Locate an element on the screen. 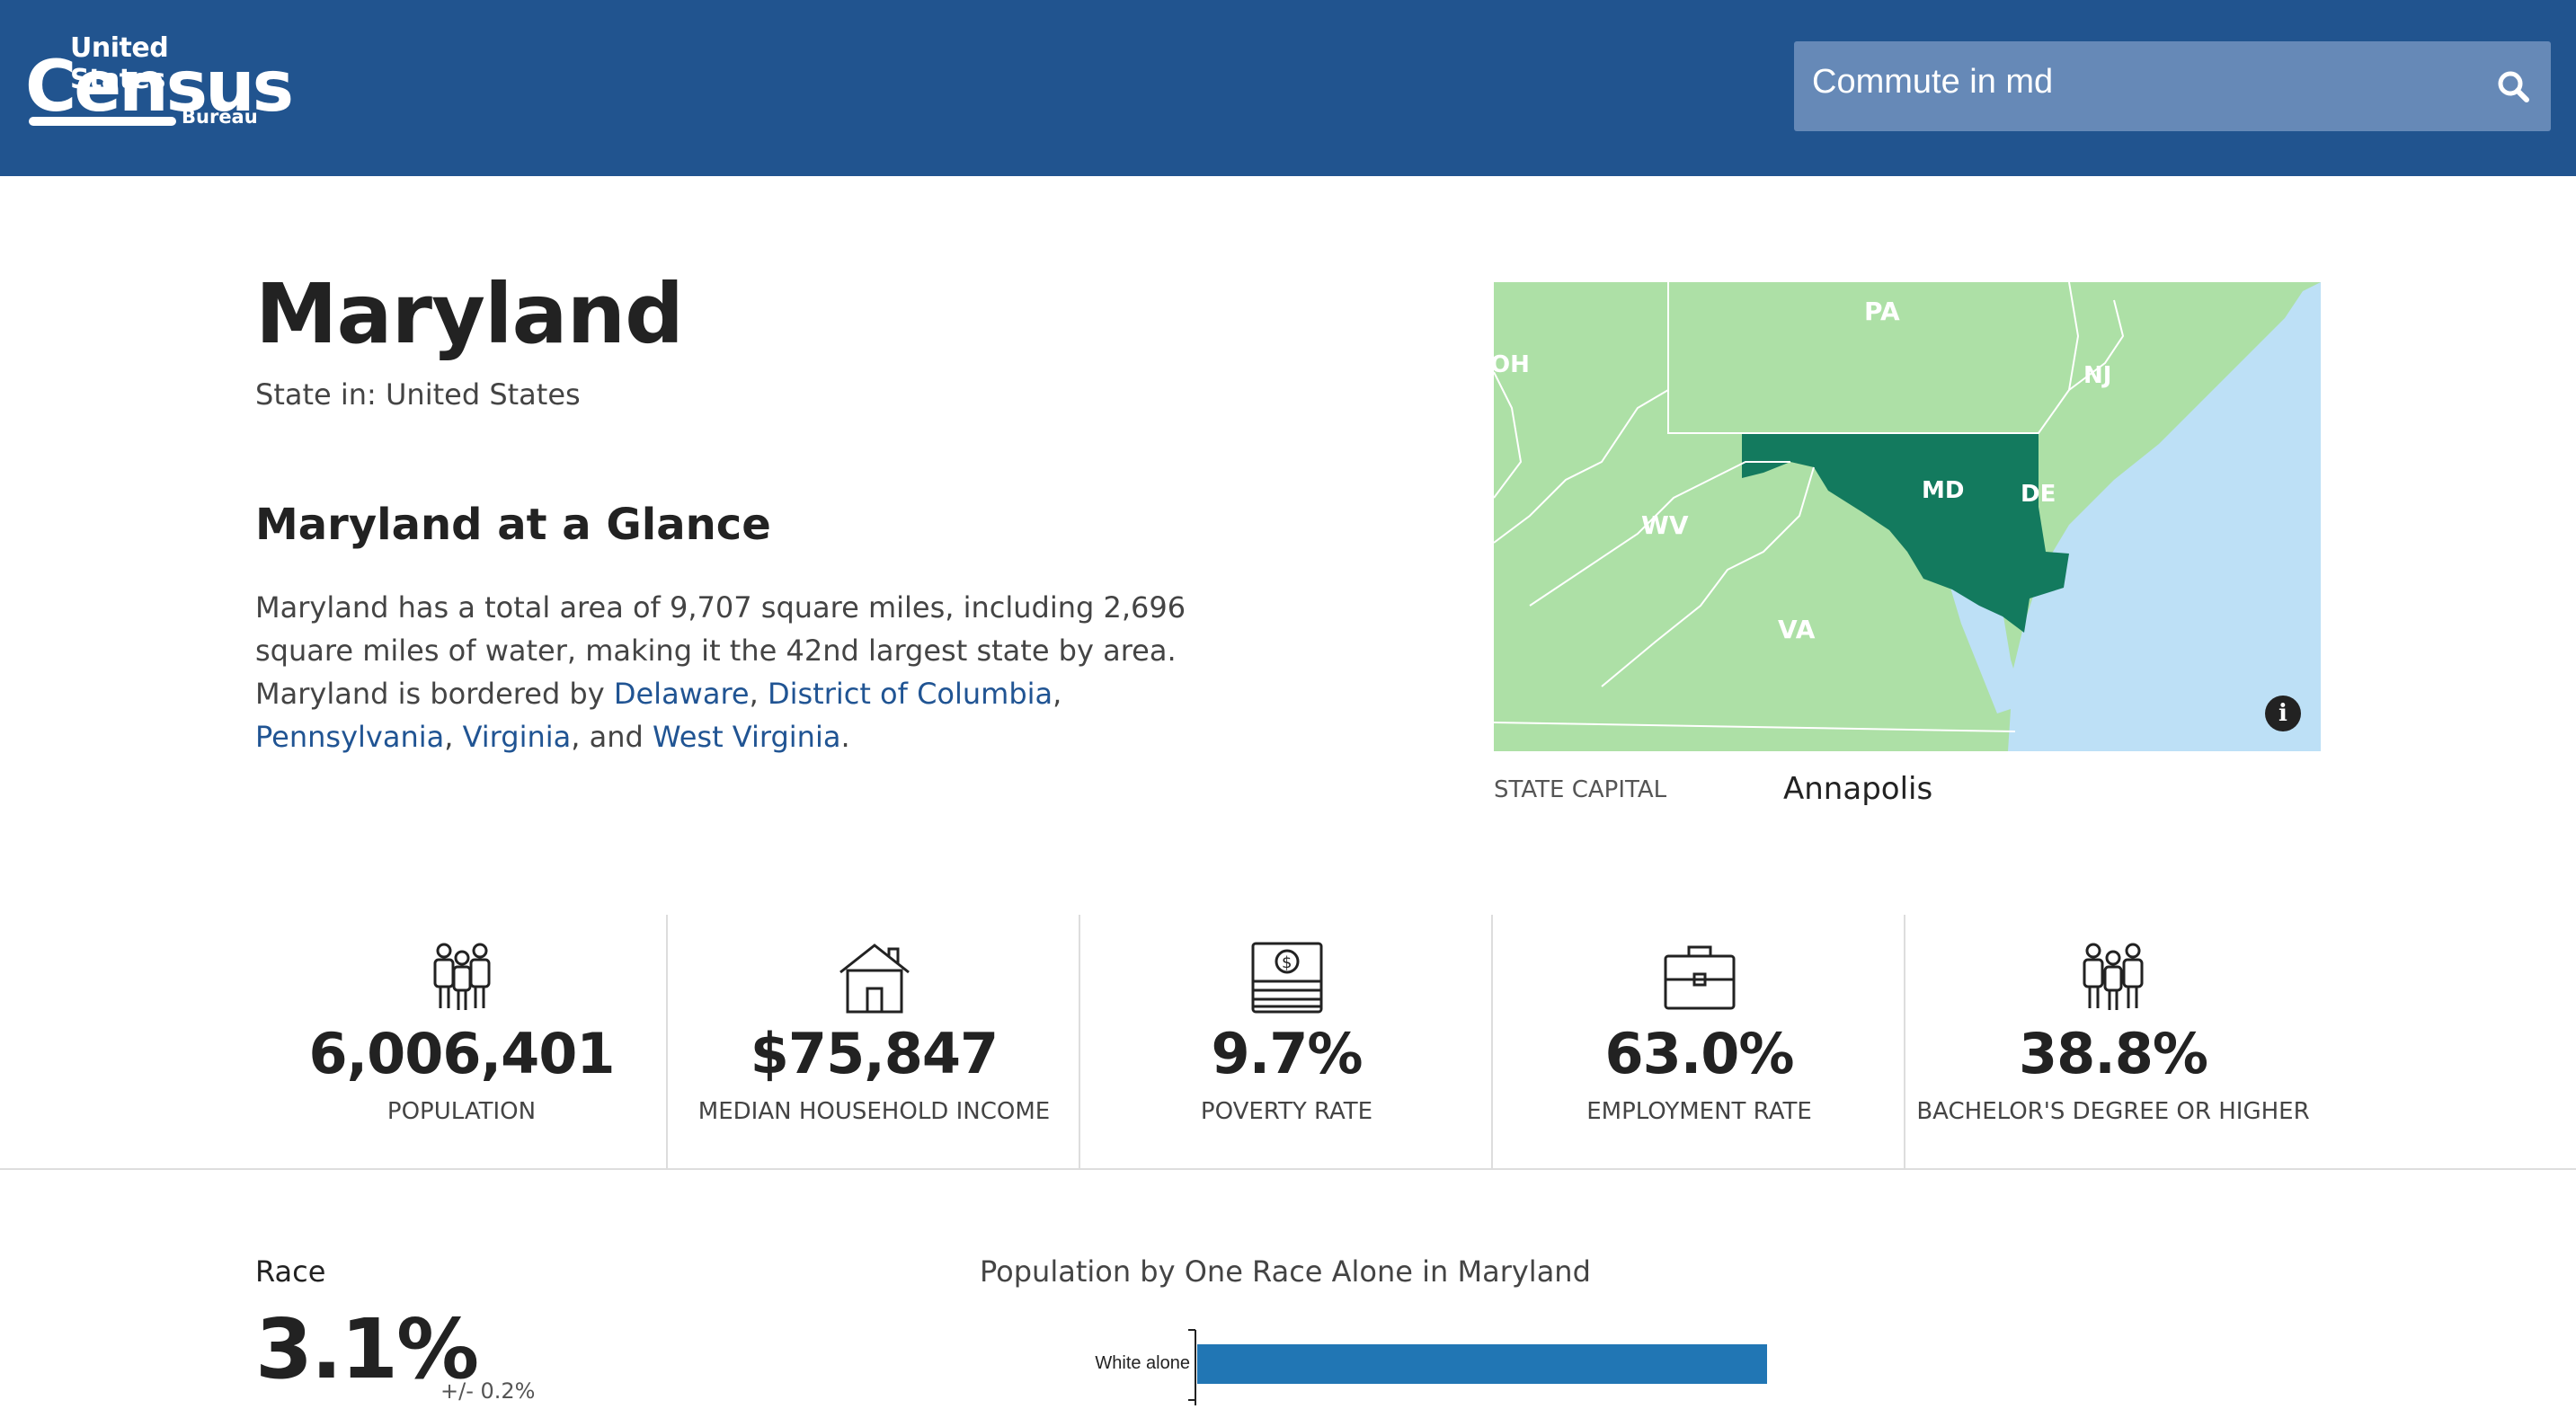  map-label-nj: NJ is located at coordinates (2097, 375).